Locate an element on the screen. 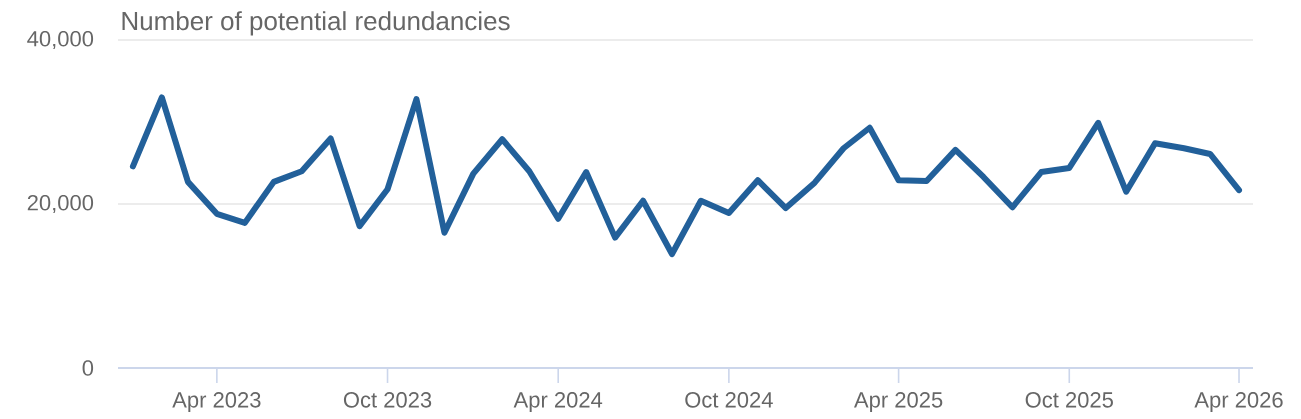 The image size is (1301, 419). y-tick-label: 40,000 is located at coordinates (60, 40).